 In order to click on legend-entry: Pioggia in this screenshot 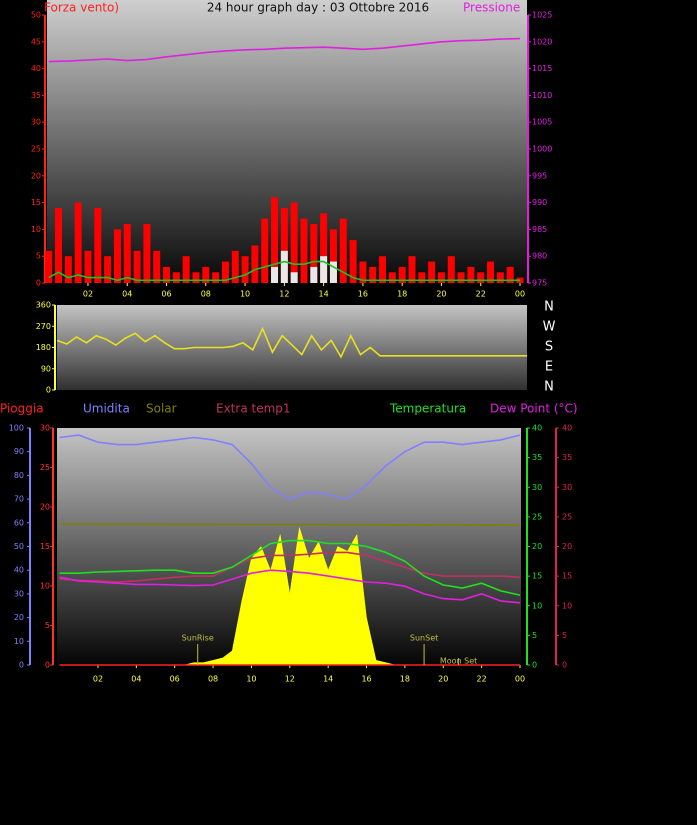, I will do `click(22, 409)`.